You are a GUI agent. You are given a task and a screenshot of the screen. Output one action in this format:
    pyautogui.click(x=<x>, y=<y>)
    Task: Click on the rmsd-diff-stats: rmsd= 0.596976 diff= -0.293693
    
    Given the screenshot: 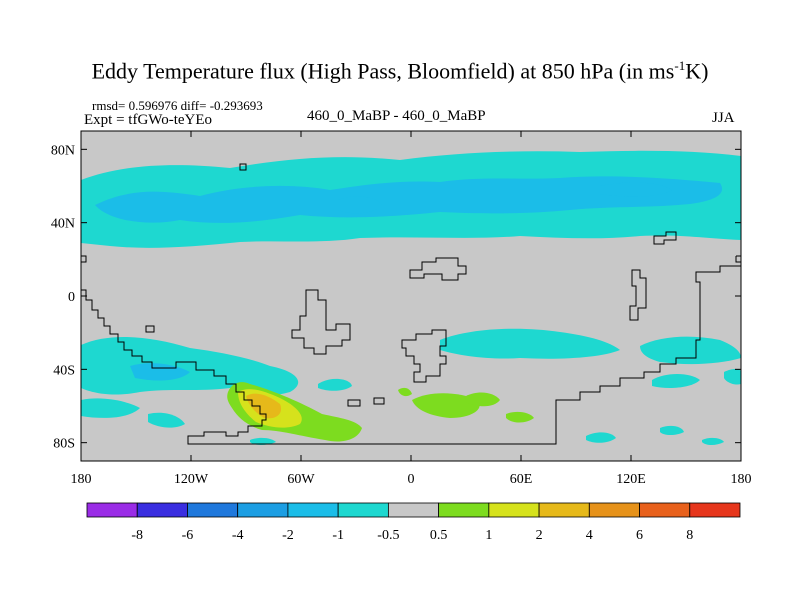 What is the action you would take?
    pyautogui.click(x=177, y=105)
    